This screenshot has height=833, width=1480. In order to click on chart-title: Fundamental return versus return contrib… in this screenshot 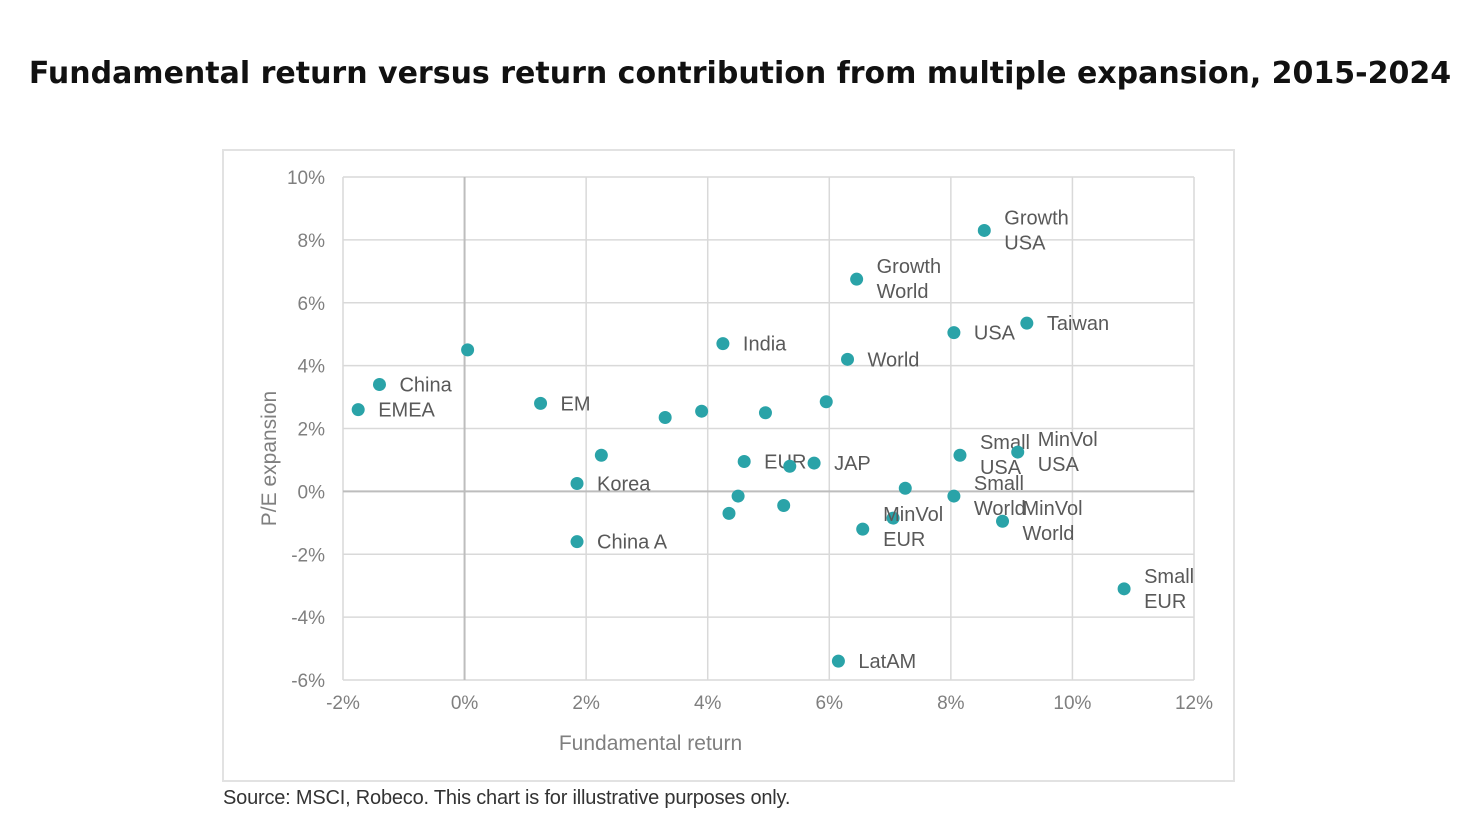, I will do `click(740, 73)`.